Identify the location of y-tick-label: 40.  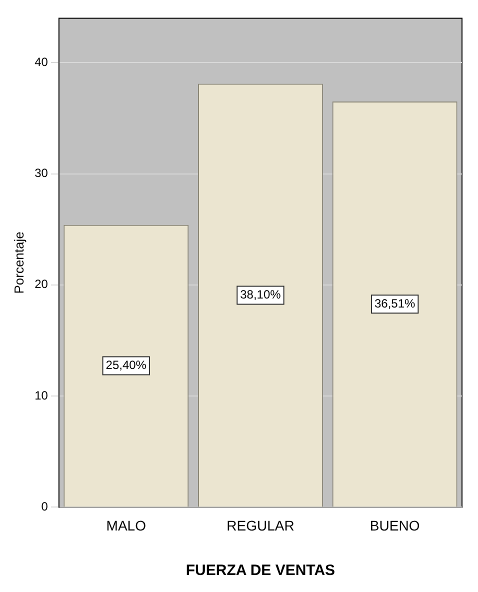
(41, 61).